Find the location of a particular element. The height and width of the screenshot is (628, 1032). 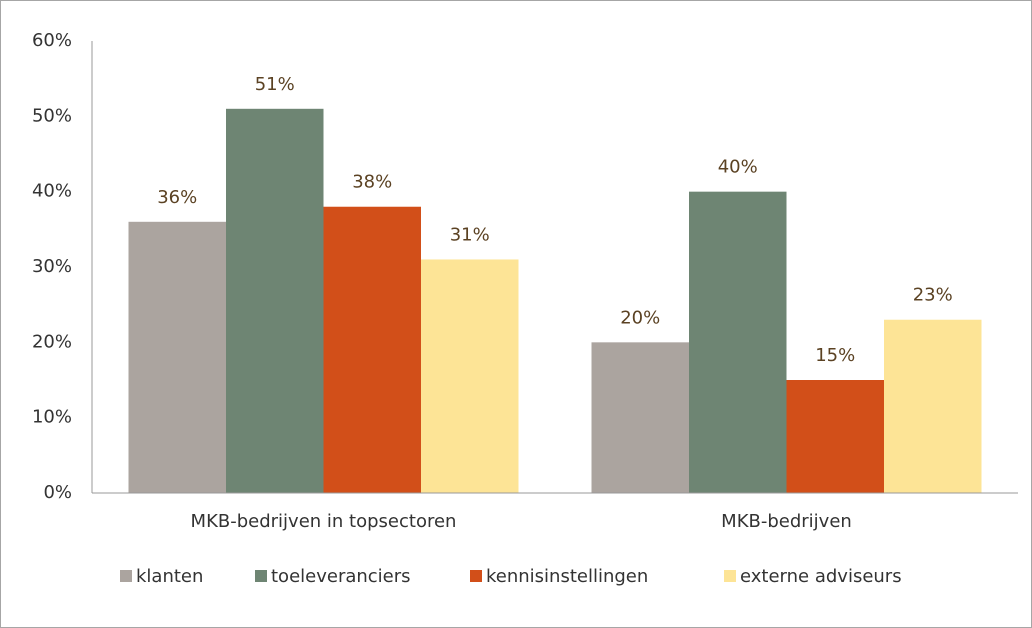

legend-label: toeleveranciers is located at coordinates (341, 576).